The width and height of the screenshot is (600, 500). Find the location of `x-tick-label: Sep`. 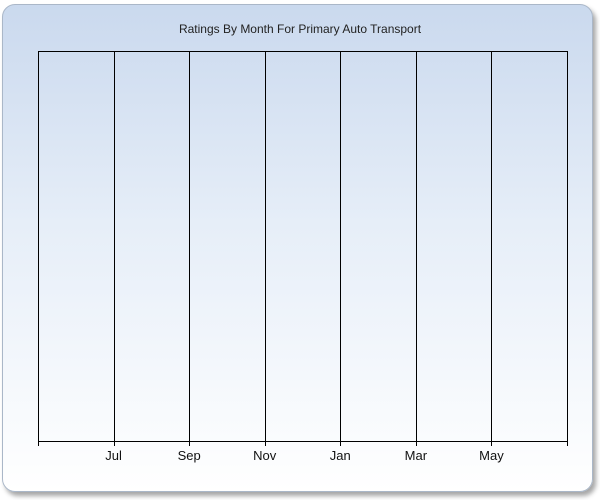

x-tick-label: Sep is located at coordinates (189, 455).